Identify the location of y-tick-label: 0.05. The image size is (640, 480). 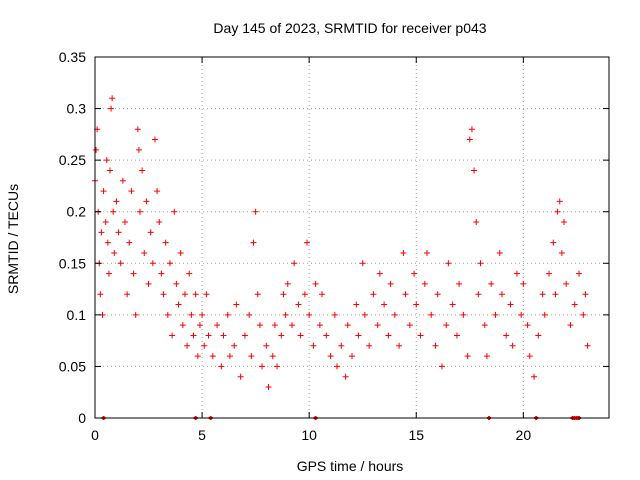
(72, 366).